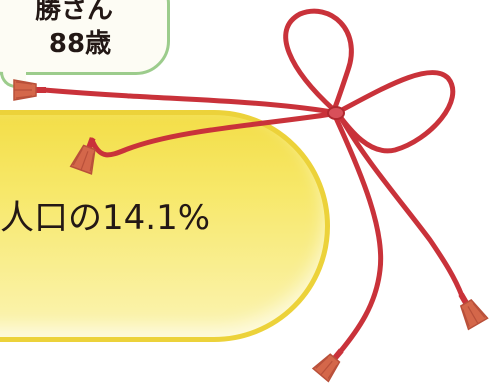 This screenshot has height=385, width=491. I want to click on speech-bubble, so click(85, 37).